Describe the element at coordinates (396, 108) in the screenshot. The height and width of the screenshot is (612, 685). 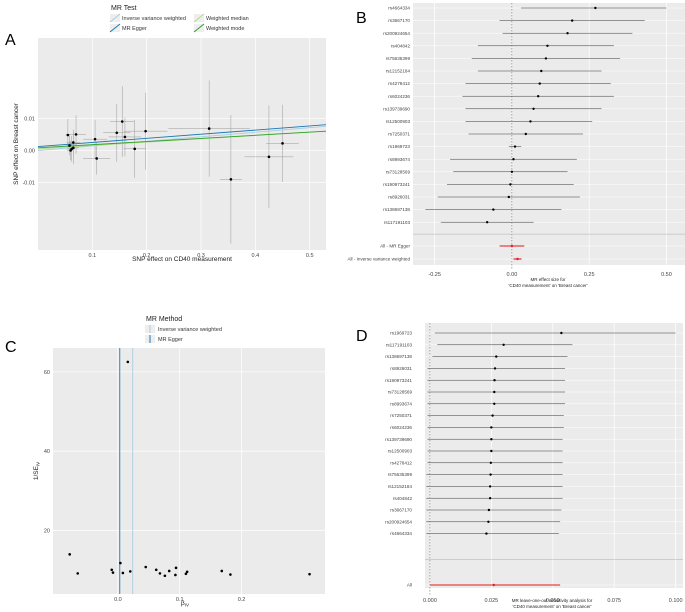
I see `panel-b-snp-label: rs139739690` at that location.